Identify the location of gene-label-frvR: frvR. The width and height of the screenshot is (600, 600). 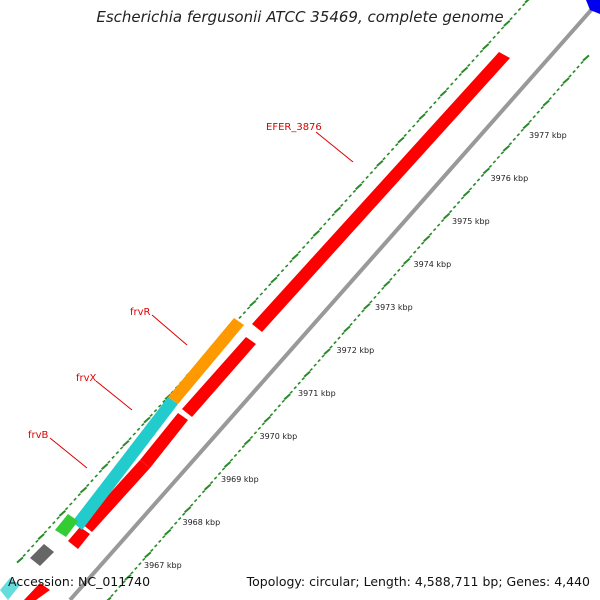
(140, 312).